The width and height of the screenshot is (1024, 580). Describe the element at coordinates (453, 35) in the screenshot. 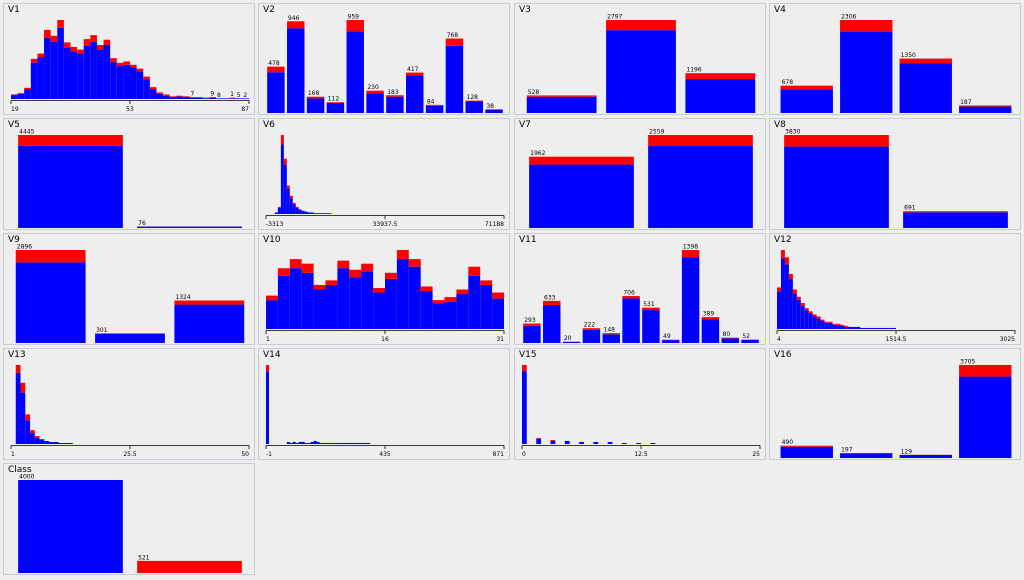

I see `bar-count-label: 768` at that location.